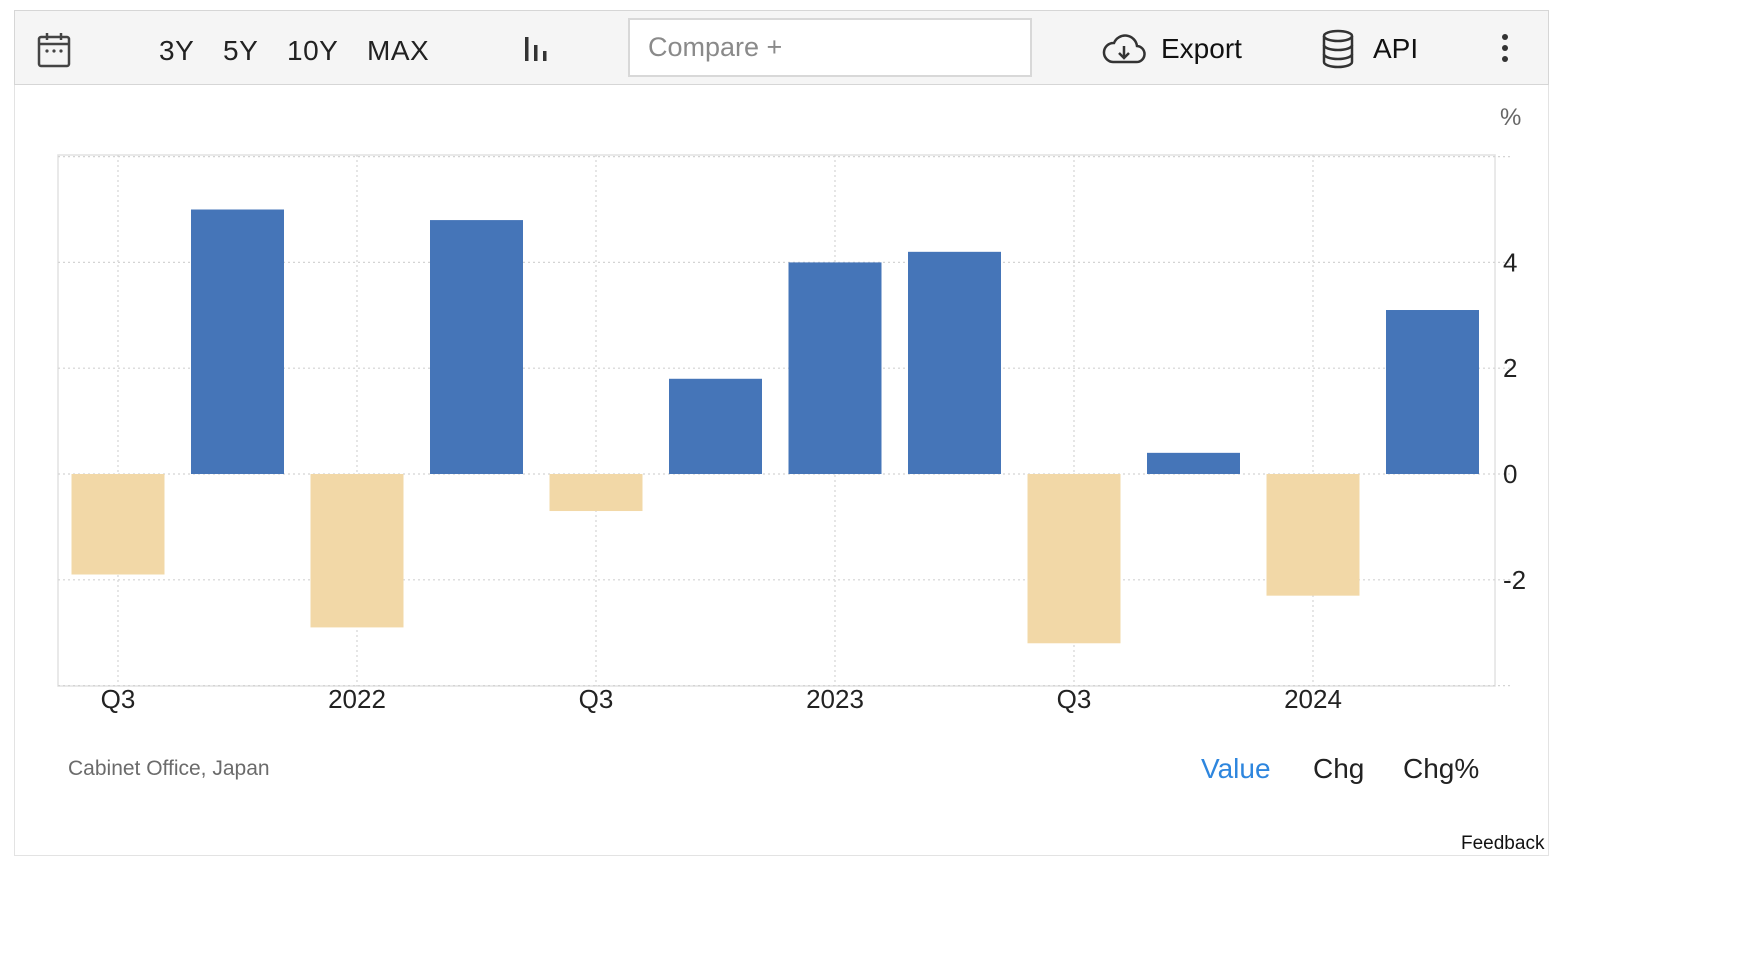 The width and height of the screenshot is (1746, 972). What do you see at coordinates (1441, 768) in the screenshot?
I see `mode-chg-pct-tab: Chg%` at bounding box center [1441, 768].